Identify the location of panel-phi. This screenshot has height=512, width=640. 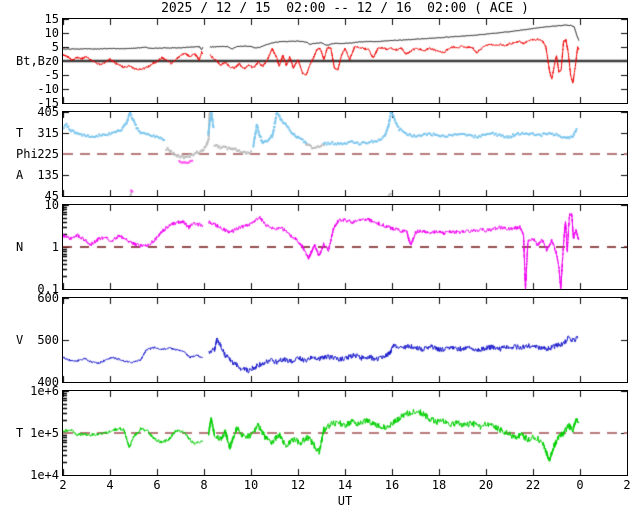
(345, 154).